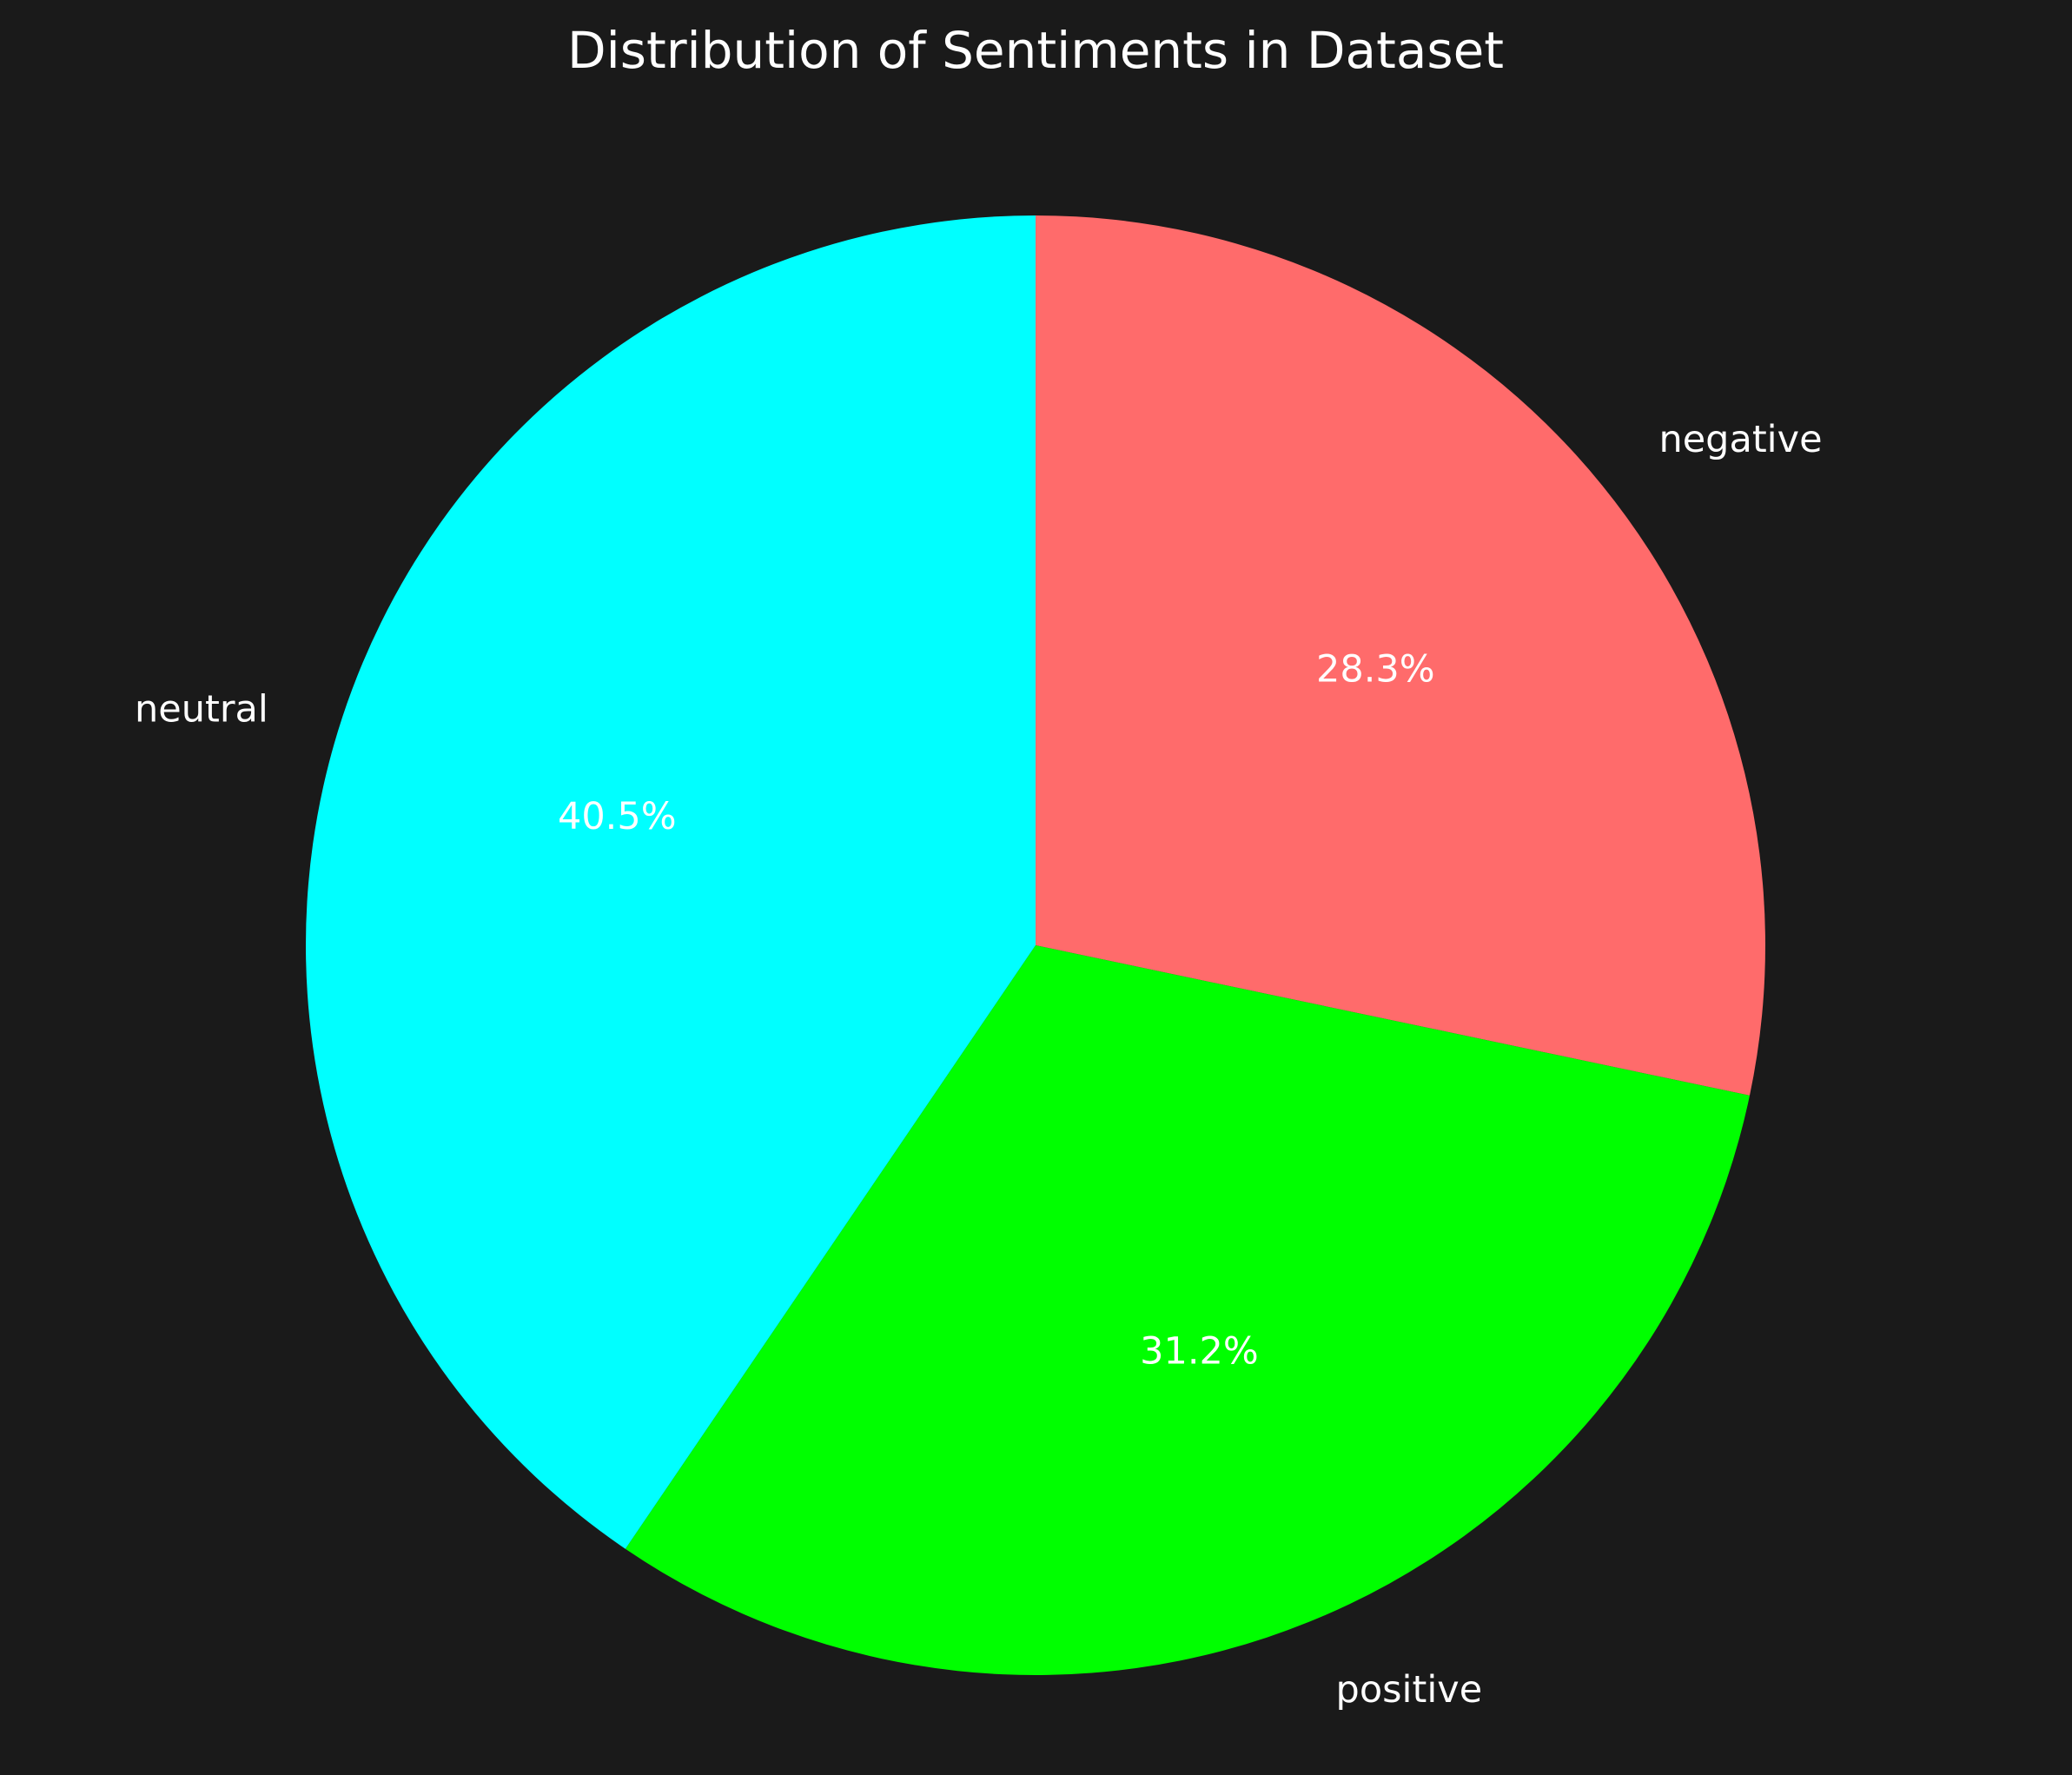  What do you see at coordinates (1409, 1690) in the screenshot?
I see `slice-label-positive: positive` at bounding box center [1409, 1690].